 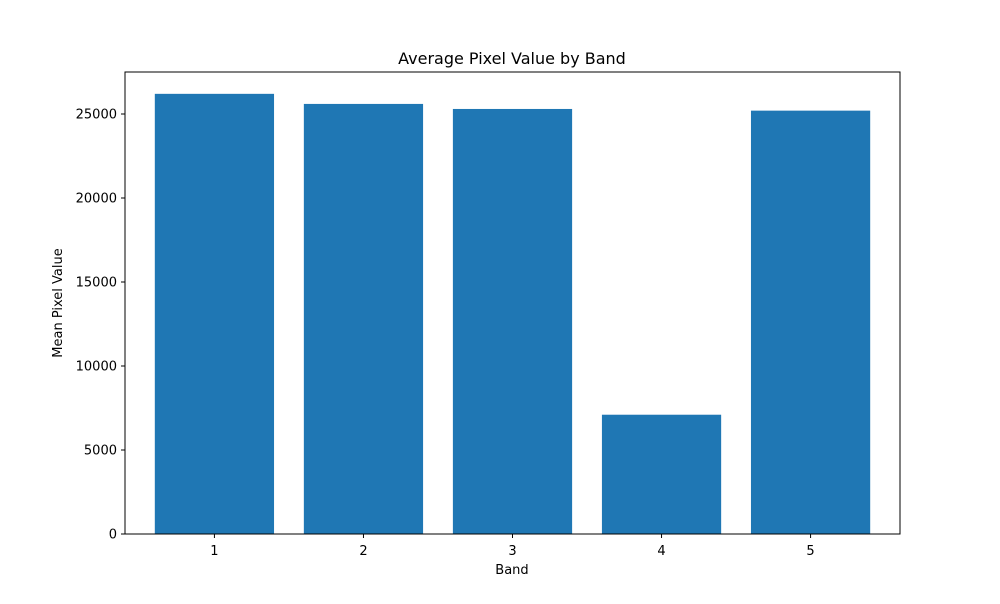 What do you see at coordinates (96, 367) in the screenshot?
I see `y-tick-label: 10000` at bounding box center [96, 367].